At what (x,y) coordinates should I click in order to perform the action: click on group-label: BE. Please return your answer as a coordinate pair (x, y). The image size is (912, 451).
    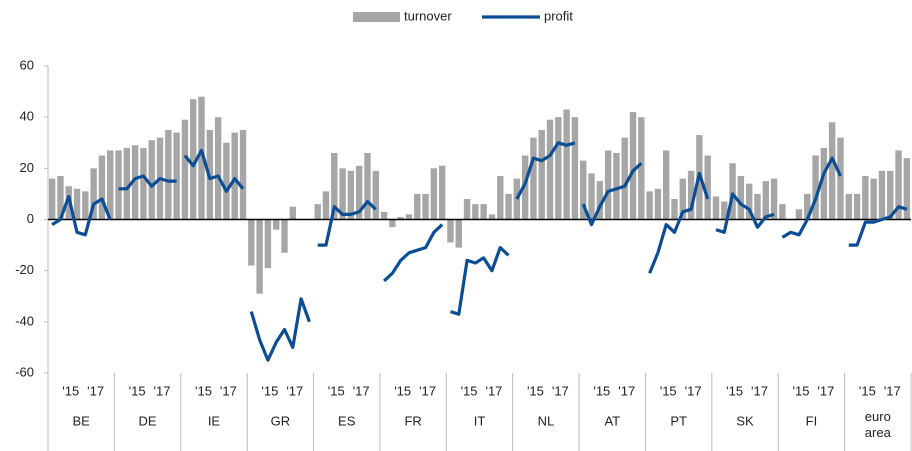
    Looking at the image, I should click on (82, 420).